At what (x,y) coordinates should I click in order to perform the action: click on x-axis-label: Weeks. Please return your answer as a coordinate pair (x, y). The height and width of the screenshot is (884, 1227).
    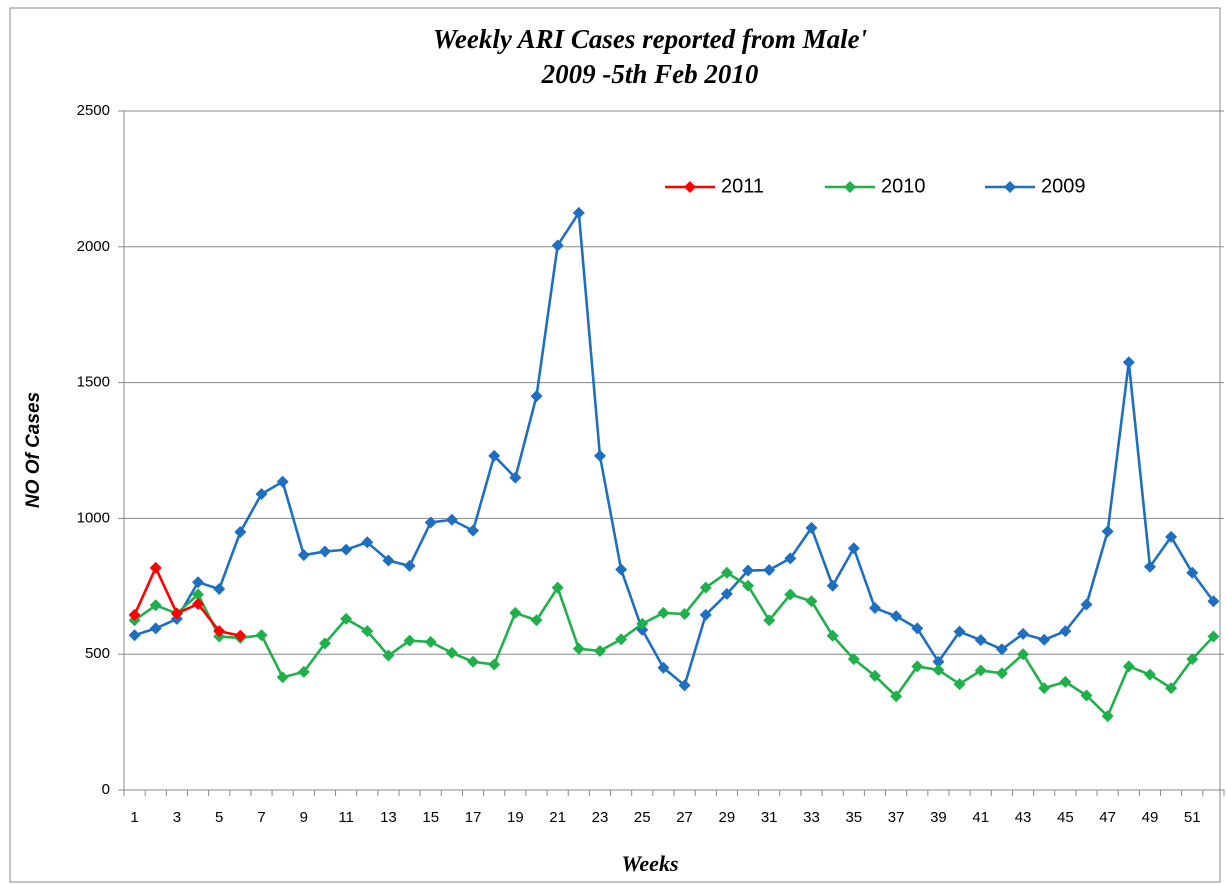
    Looking at the image, I should click on (649, 863).